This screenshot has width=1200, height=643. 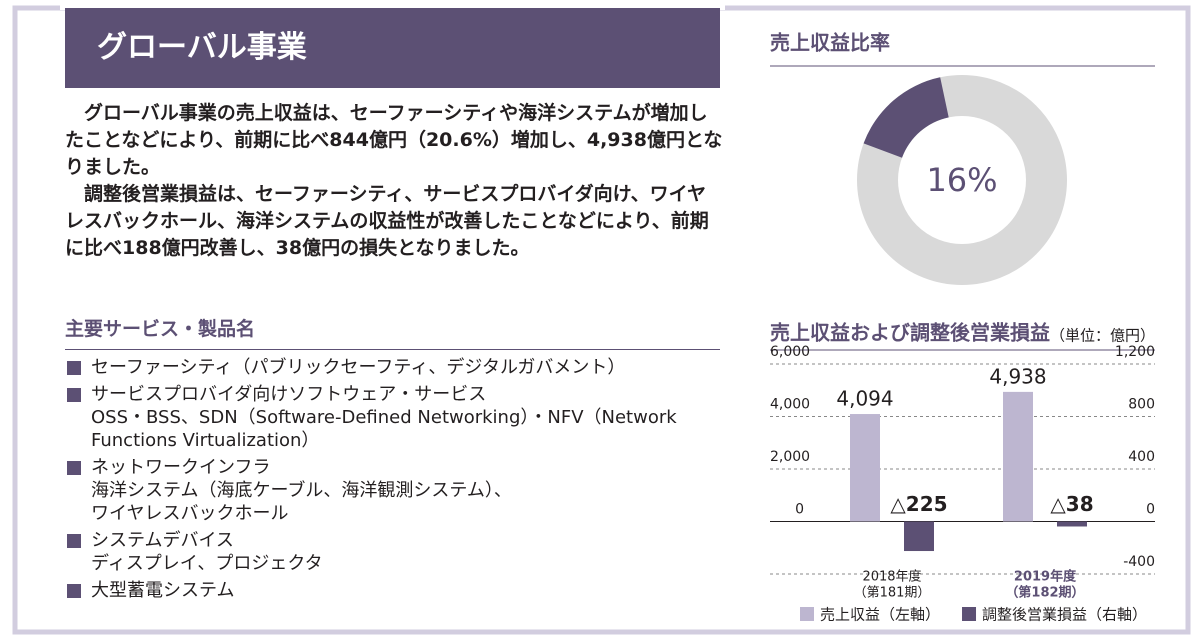 What do you see at coordinates (830, 43) in the screenshot?
I see `pie-title: 売上収益比率` at bounding box center [830, 43].